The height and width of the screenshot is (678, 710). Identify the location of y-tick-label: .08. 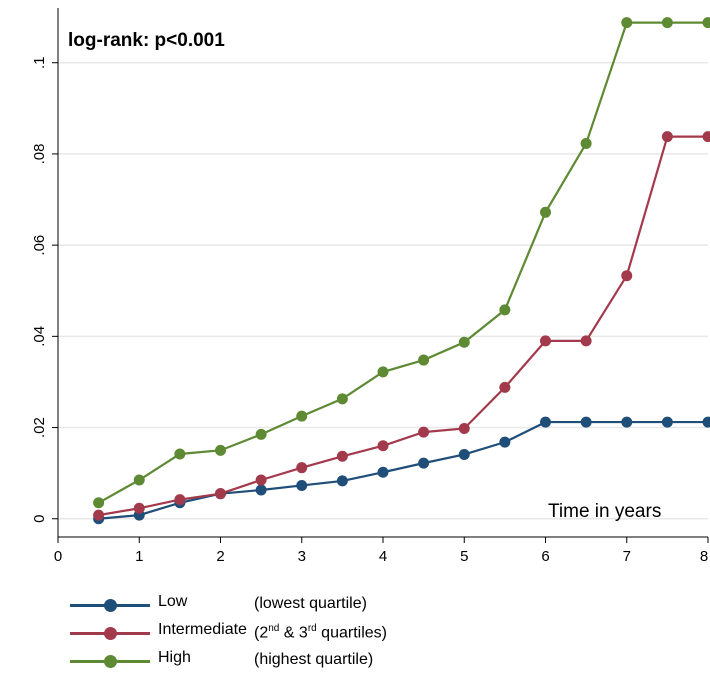
(39, 154).